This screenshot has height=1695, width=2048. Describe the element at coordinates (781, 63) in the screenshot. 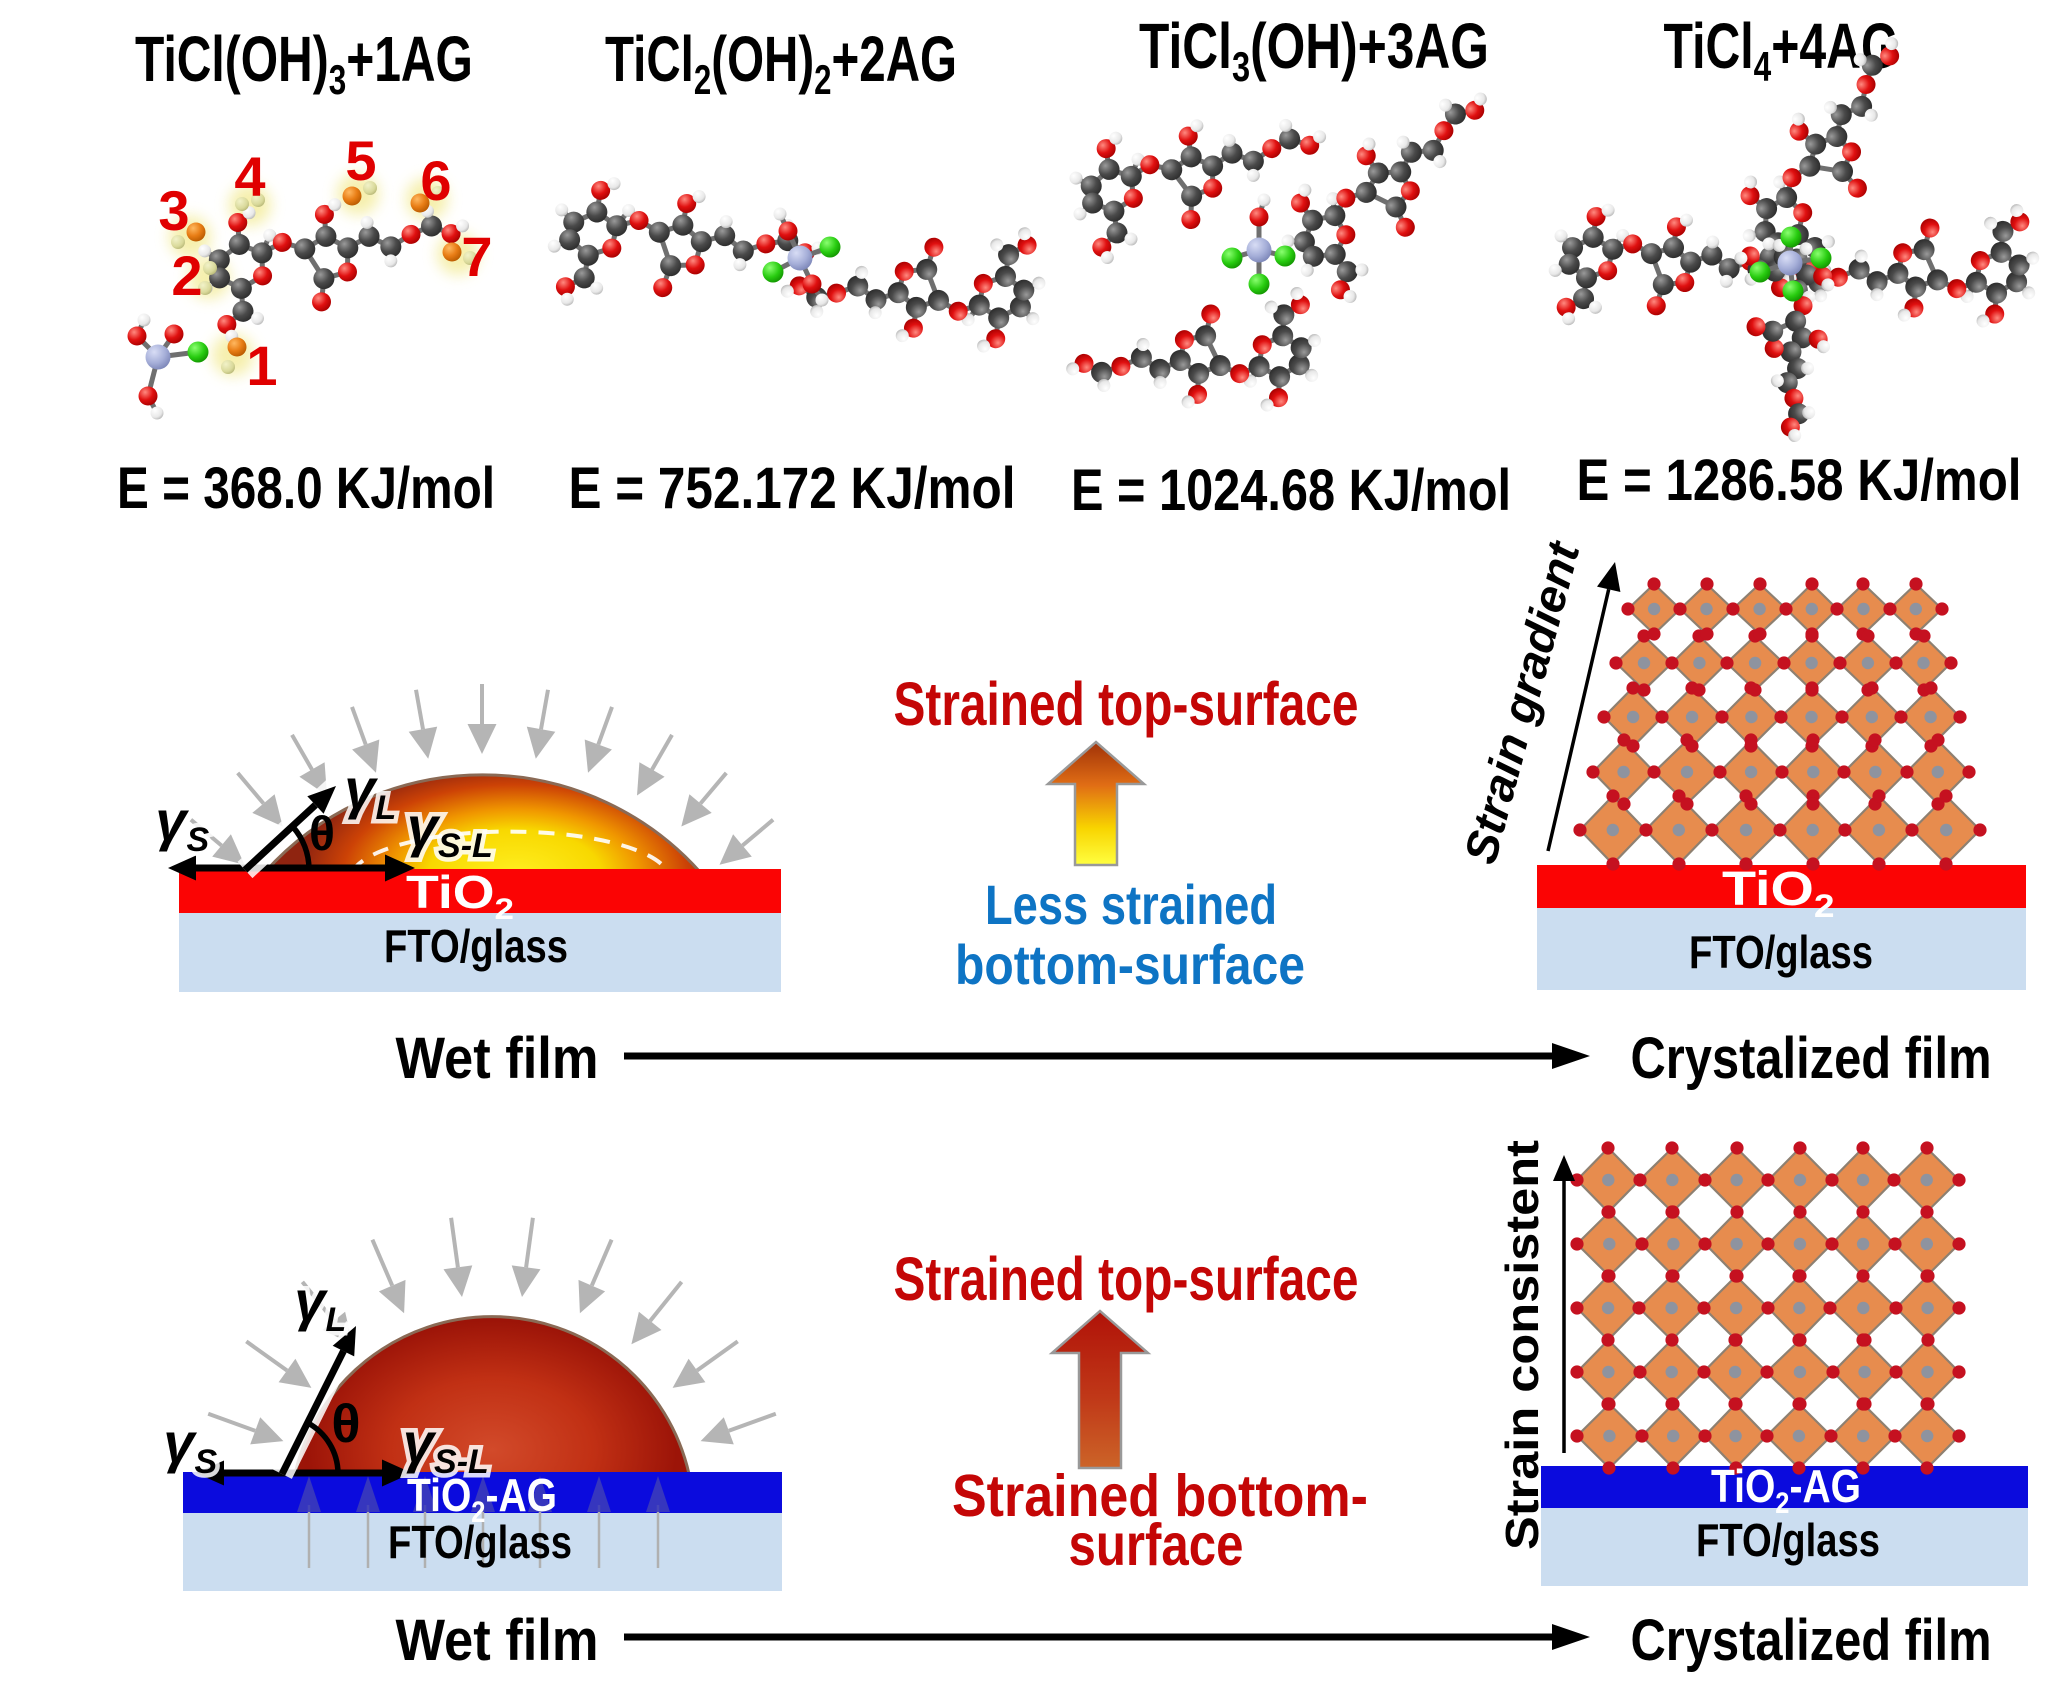

I see `svg-text: TiCl2(OH)2+2AG` at that location.